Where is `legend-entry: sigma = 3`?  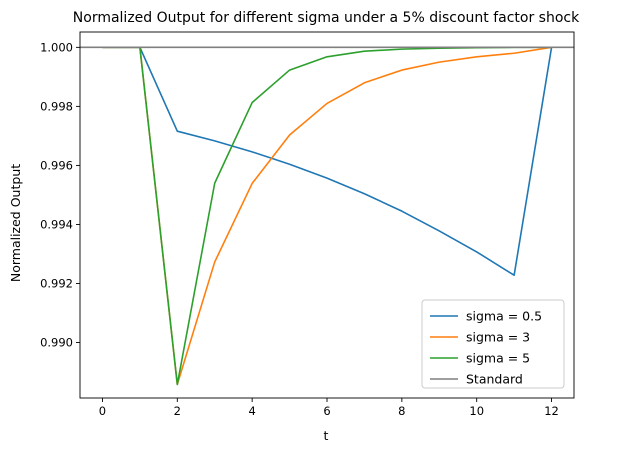 legend-entry: sigma = 3 is located at coordinates (498, 337).